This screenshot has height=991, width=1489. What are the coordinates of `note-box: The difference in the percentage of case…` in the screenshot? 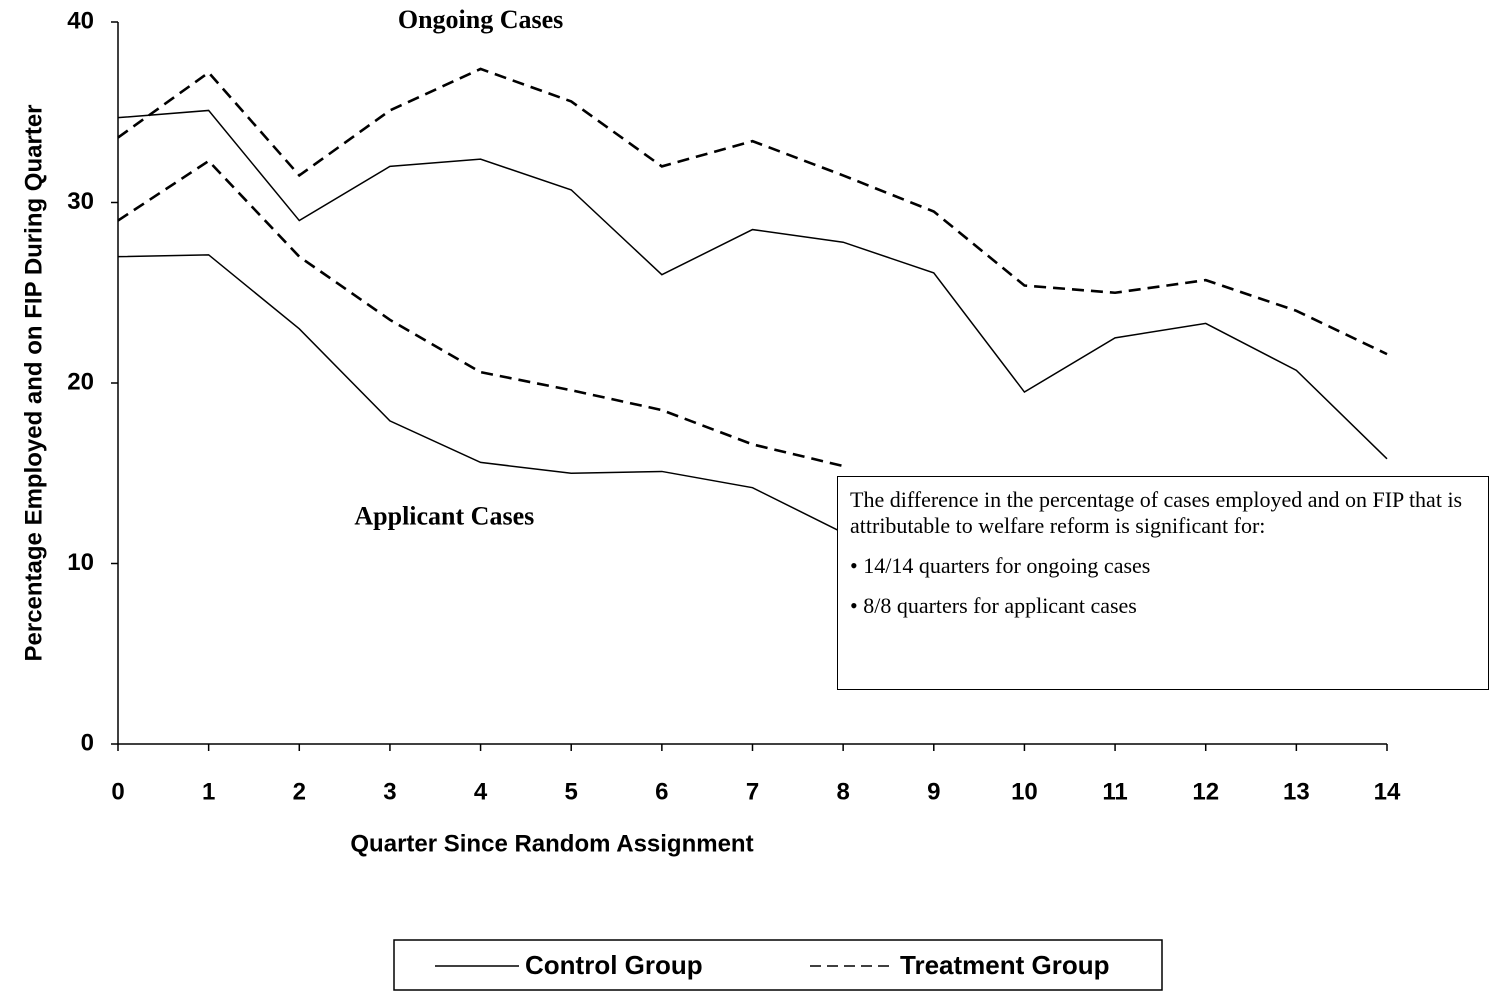 It's located at (1163, 583).